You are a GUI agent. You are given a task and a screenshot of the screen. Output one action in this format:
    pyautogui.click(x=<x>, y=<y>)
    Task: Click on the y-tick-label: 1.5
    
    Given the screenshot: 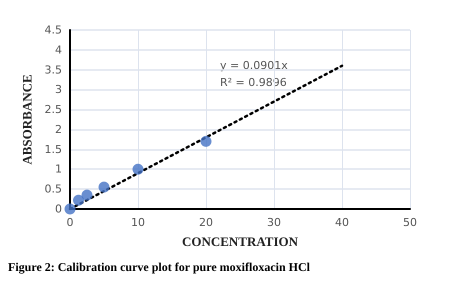 What is the action you would take?
    pyautogui.click(x=53, y=149)
    